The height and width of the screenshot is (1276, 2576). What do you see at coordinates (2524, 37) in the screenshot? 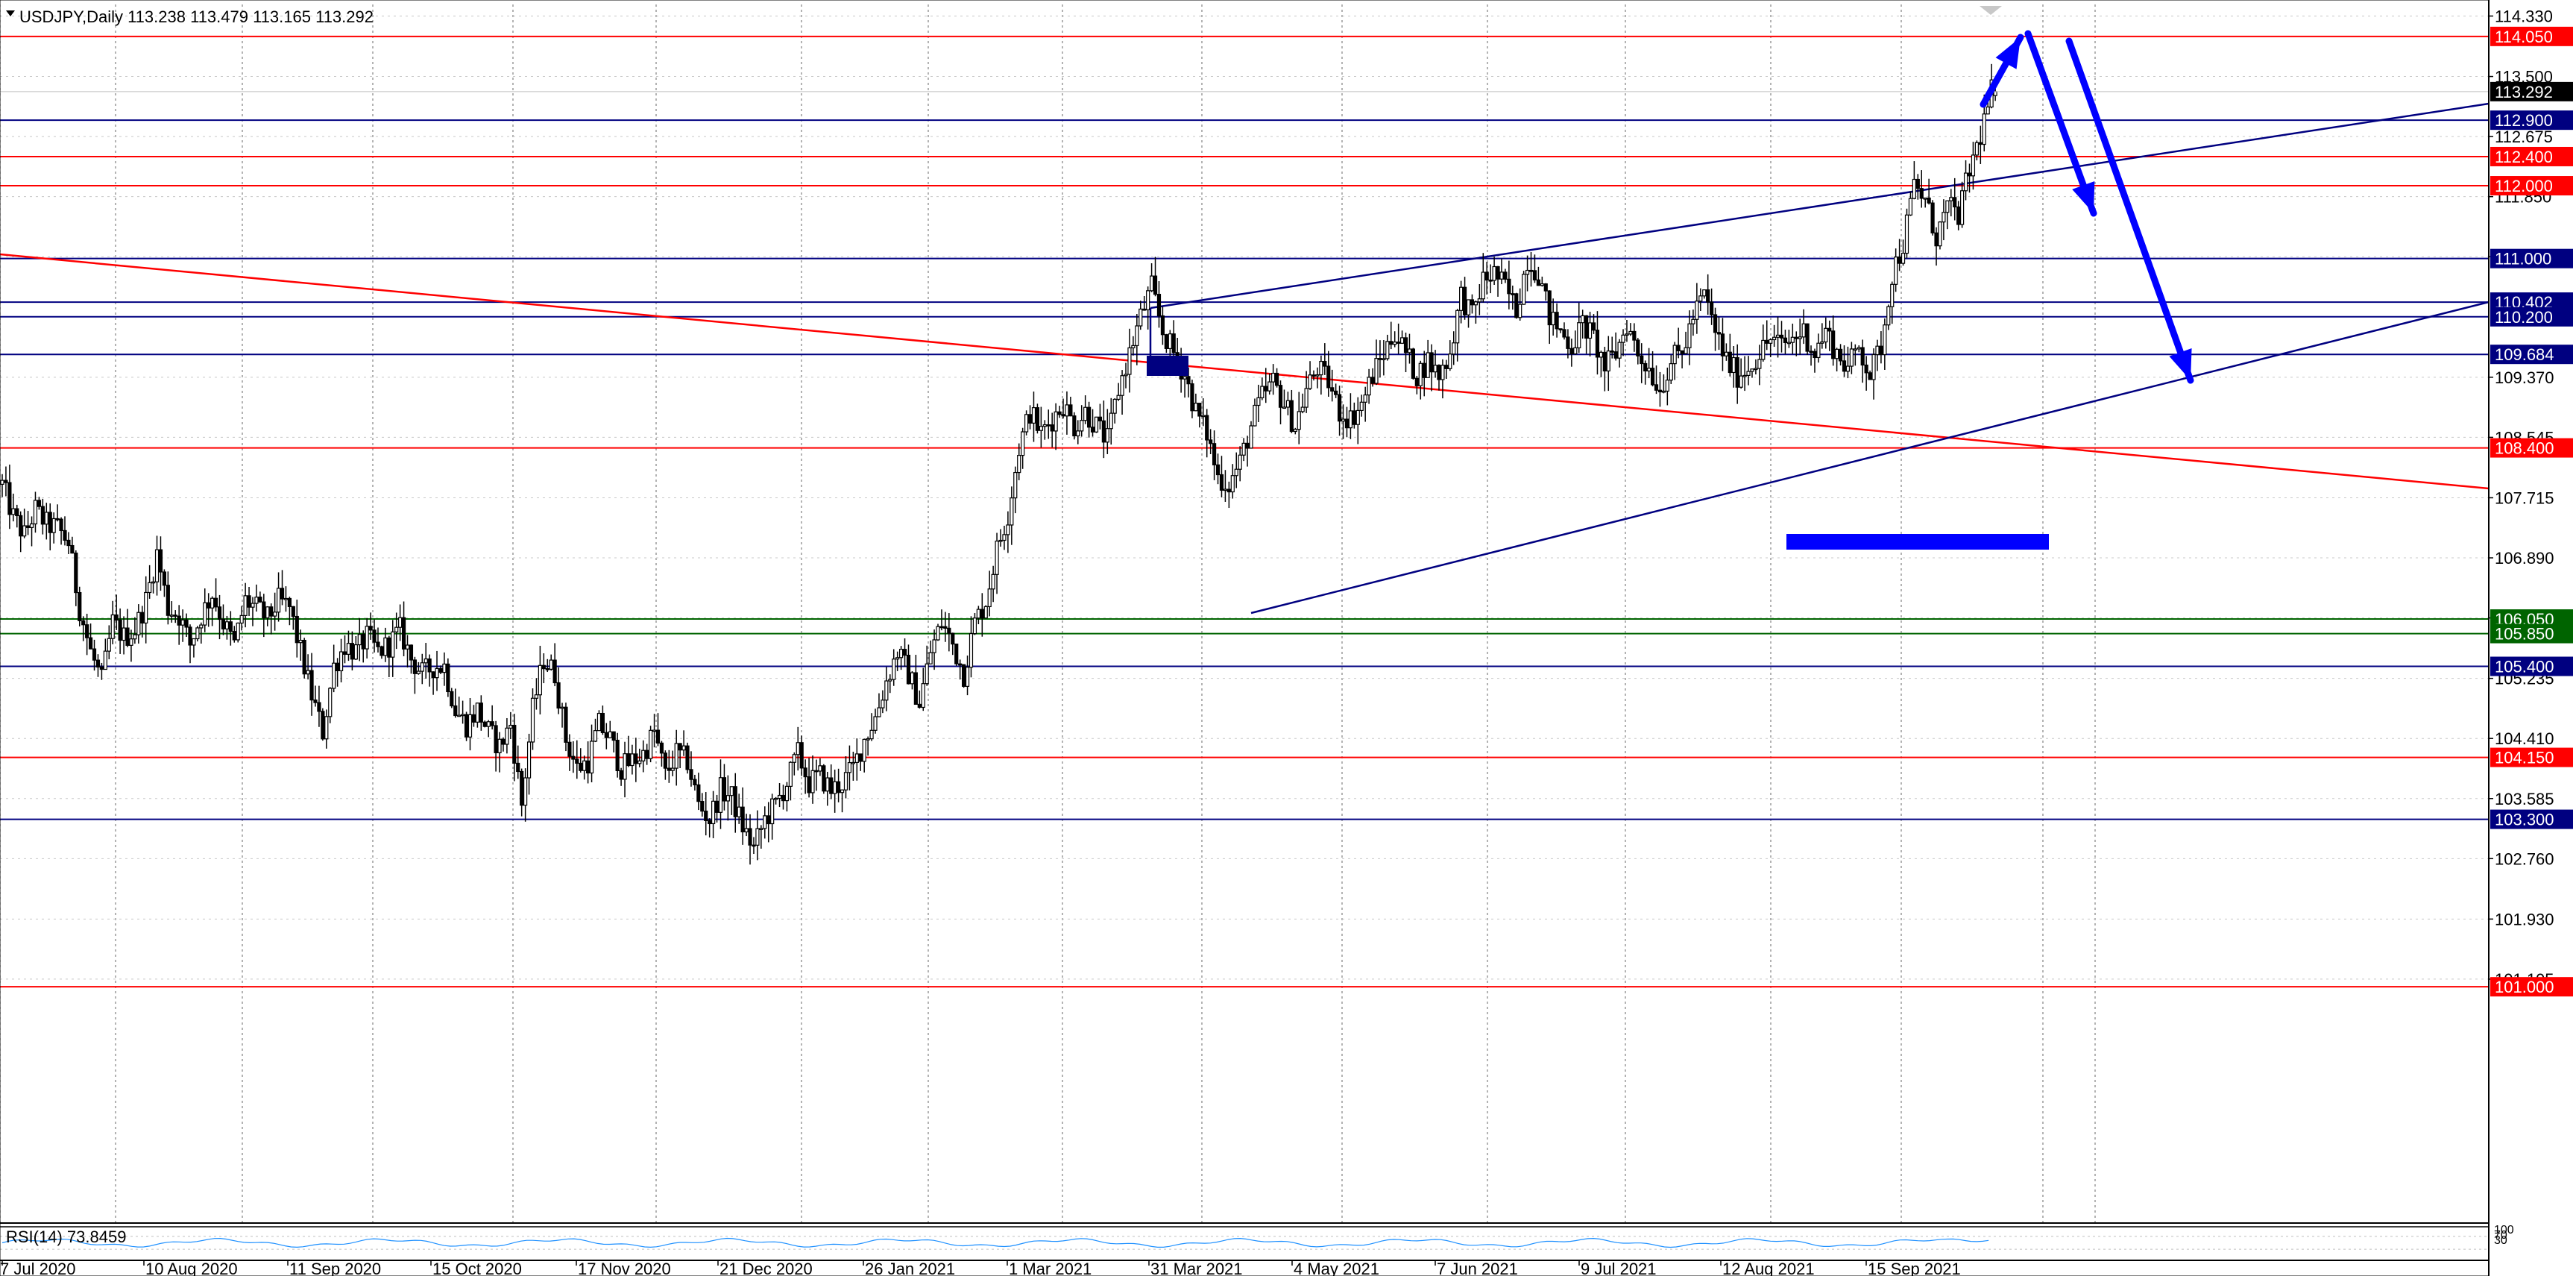
I see `level-price-tag-text: 114.050` at bounding box center [2524, 37].